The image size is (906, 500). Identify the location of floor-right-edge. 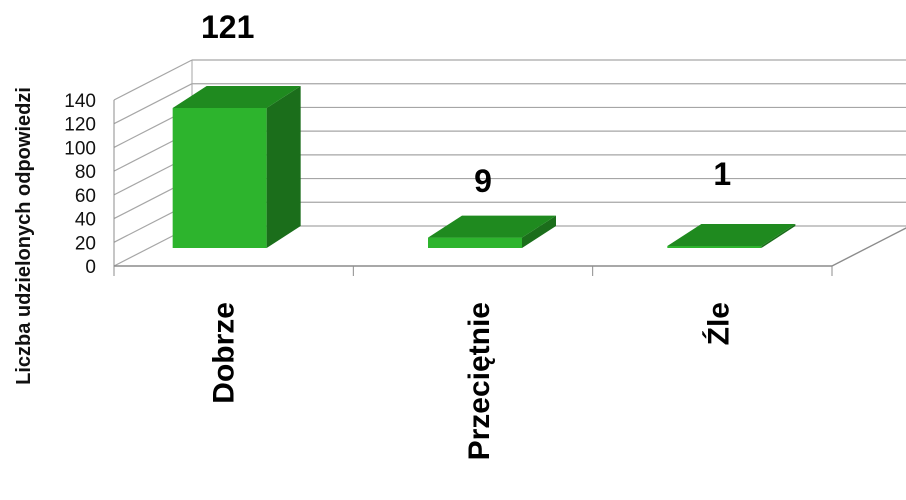
(868, 247).